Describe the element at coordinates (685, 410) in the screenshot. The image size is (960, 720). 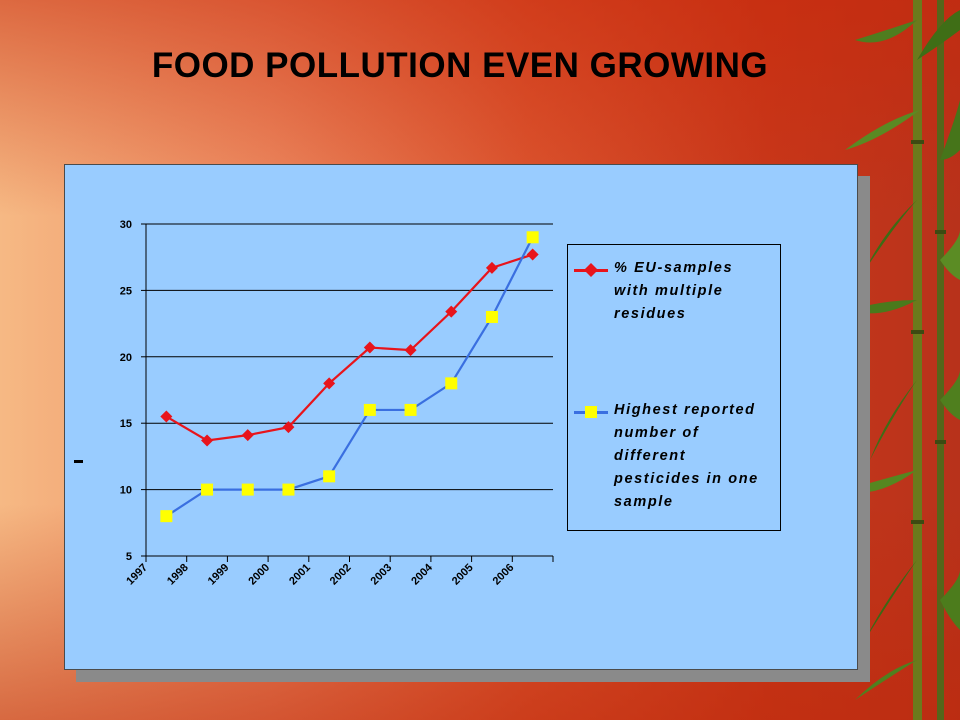
I see `legend-blue-line-1: Highest reported` at that location.